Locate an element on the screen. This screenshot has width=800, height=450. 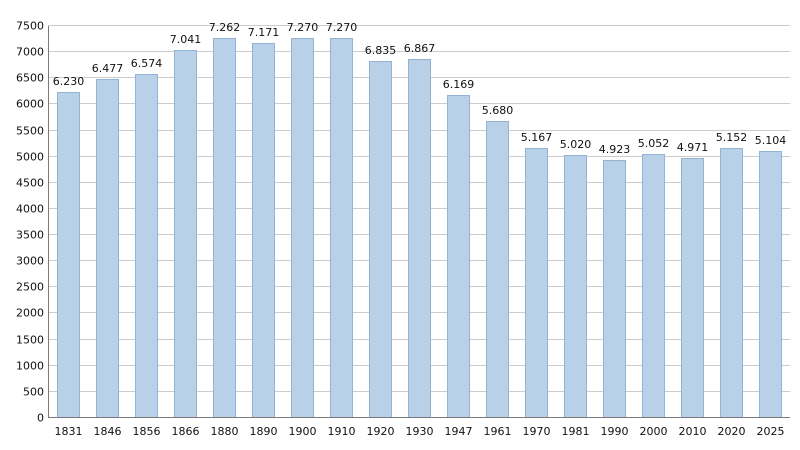
y-tick-label: 1500 is located at coordinates (30, 340).